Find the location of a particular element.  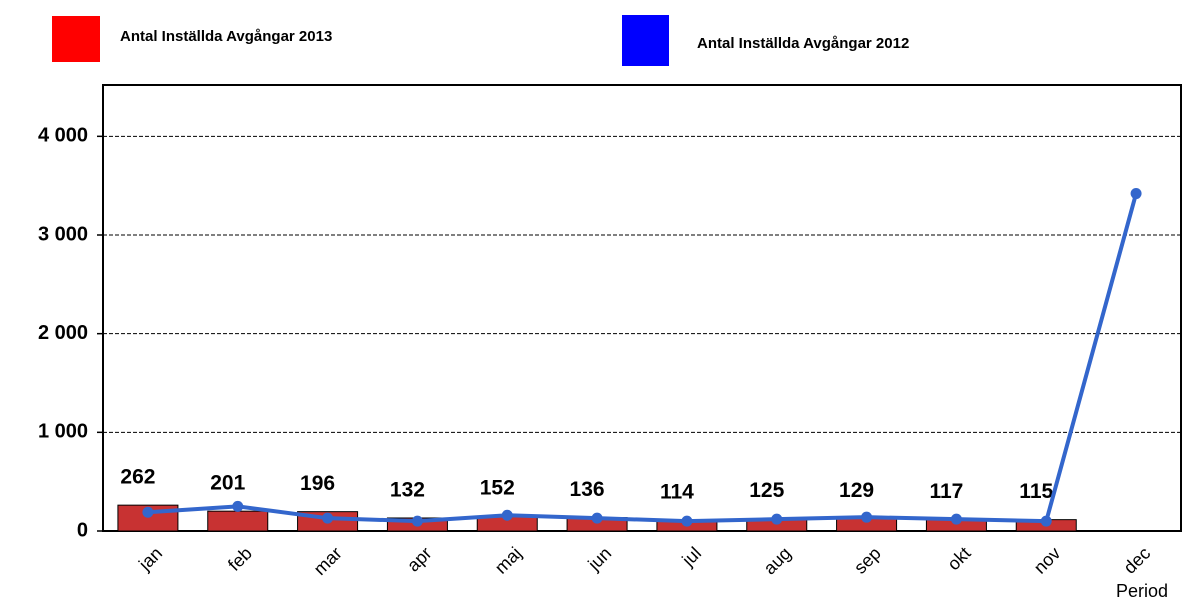

data-label: 132 is located at coordinates (407, 490).